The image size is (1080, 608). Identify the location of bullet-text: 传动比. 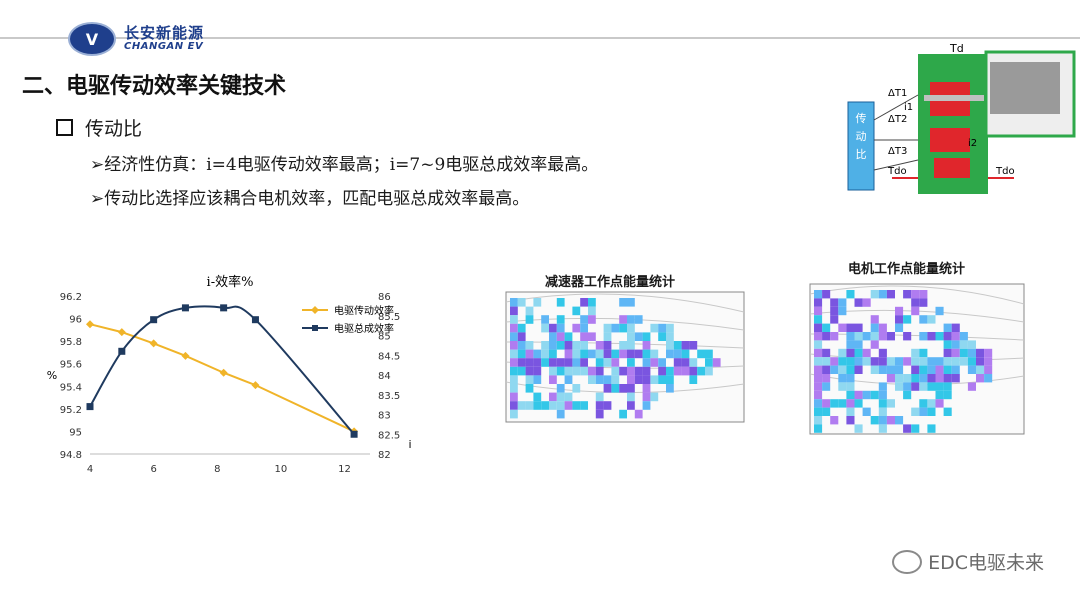
(114, 129).